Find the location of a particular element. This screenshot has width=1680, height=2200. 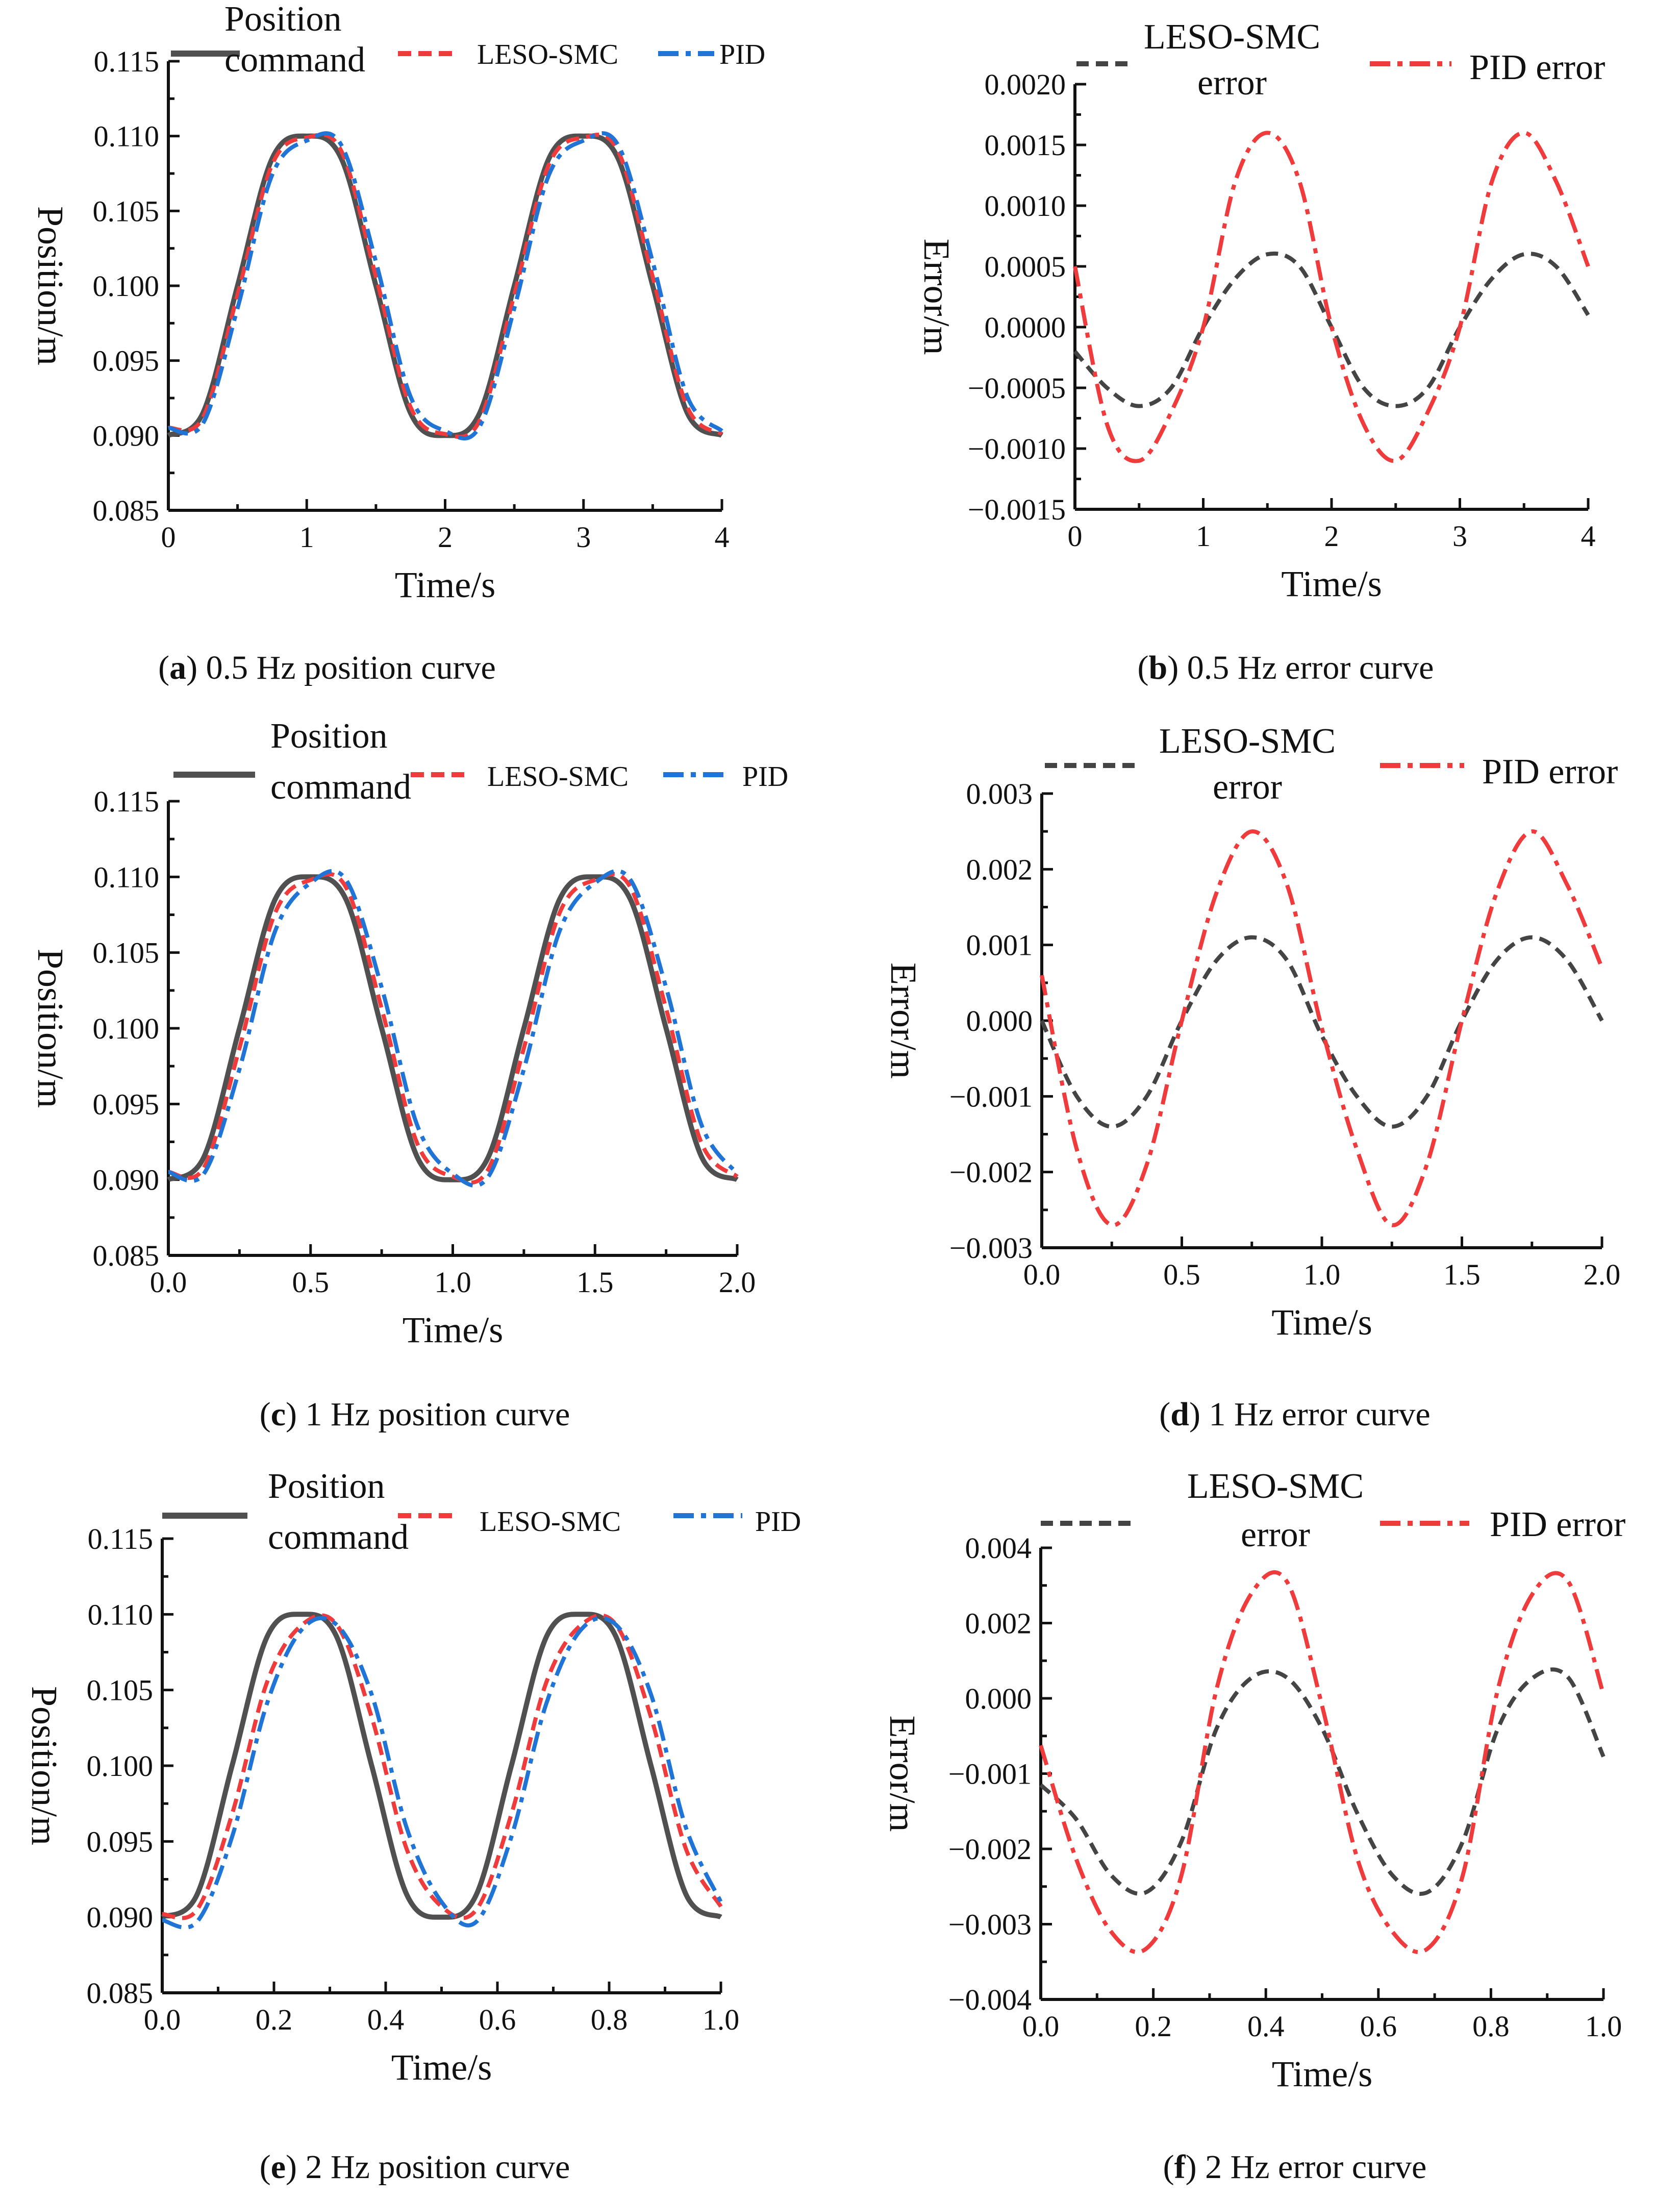

caption-c: (c) 1 Hz position curve is located at coordinates (415, 1414).